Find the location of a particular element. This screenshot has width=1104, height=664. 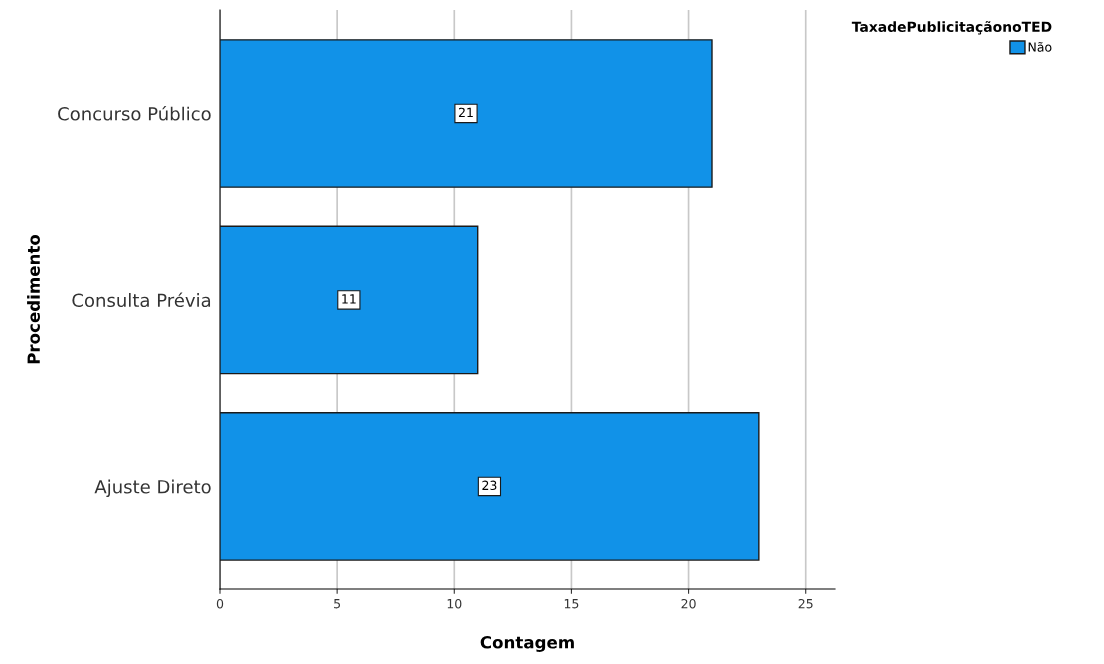

x-axis-title: Contagem is located at coordinates (527, 643).